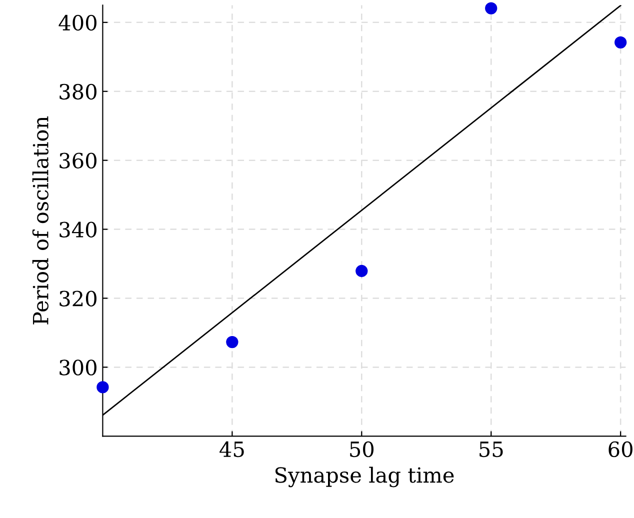 The height and width of the screenshot is (518, 634). What do you see at coordinates (491, 450) in the screenshot?
I see `x-tick-label: 55` at bounding box center [491, 450].